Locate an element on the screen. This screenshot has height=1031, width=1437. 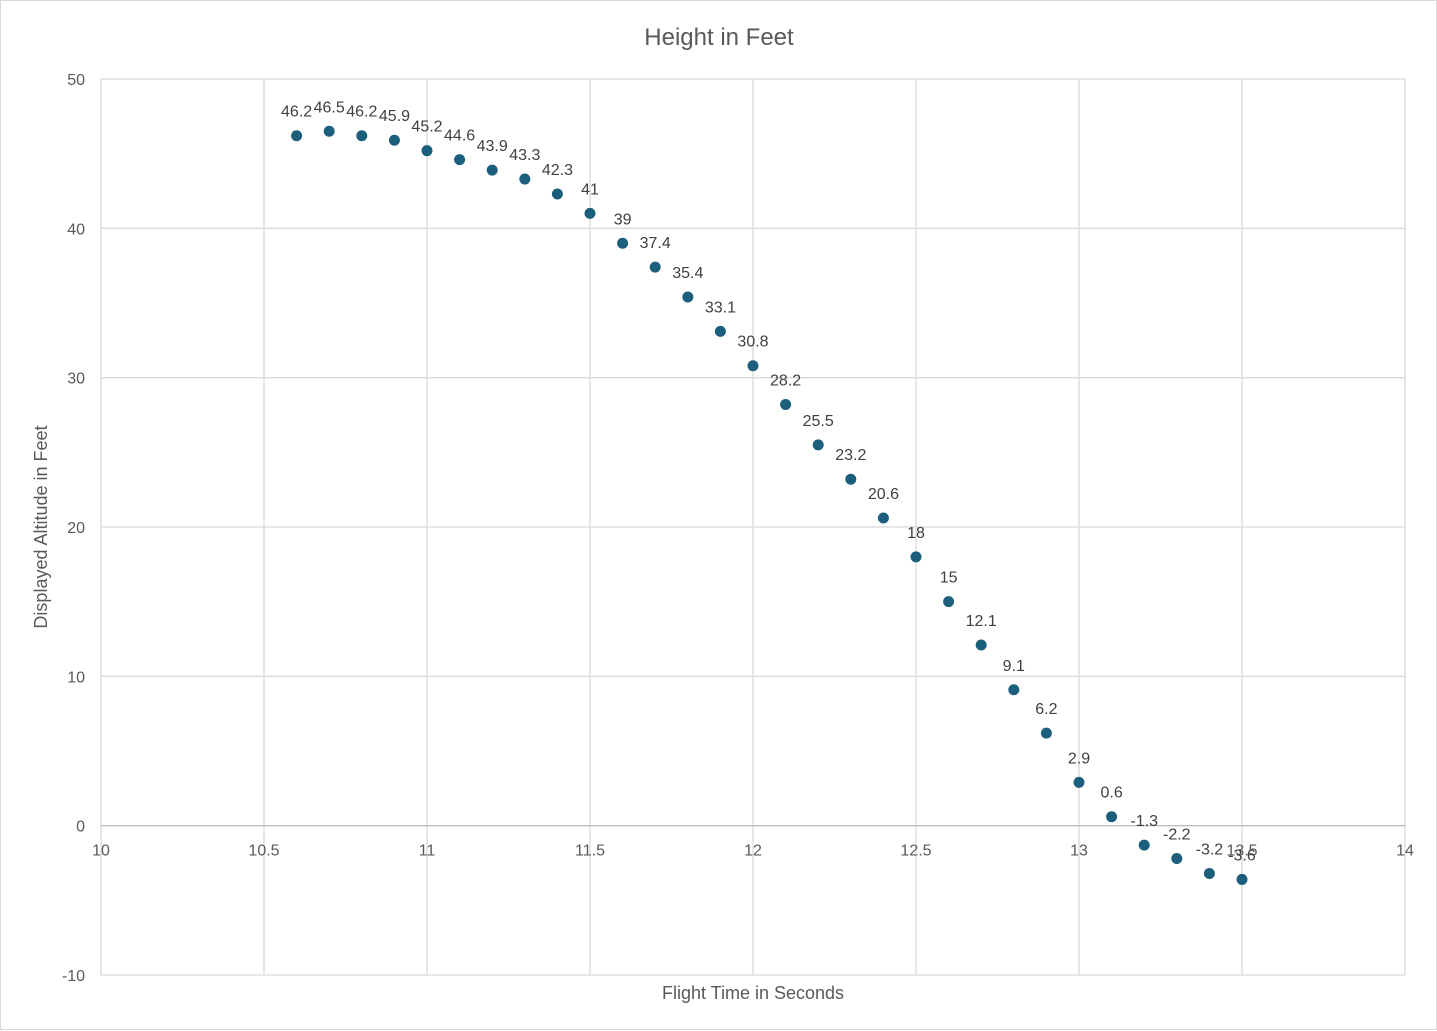
data-label: -1.3 is located at coordinates (1144, 821).